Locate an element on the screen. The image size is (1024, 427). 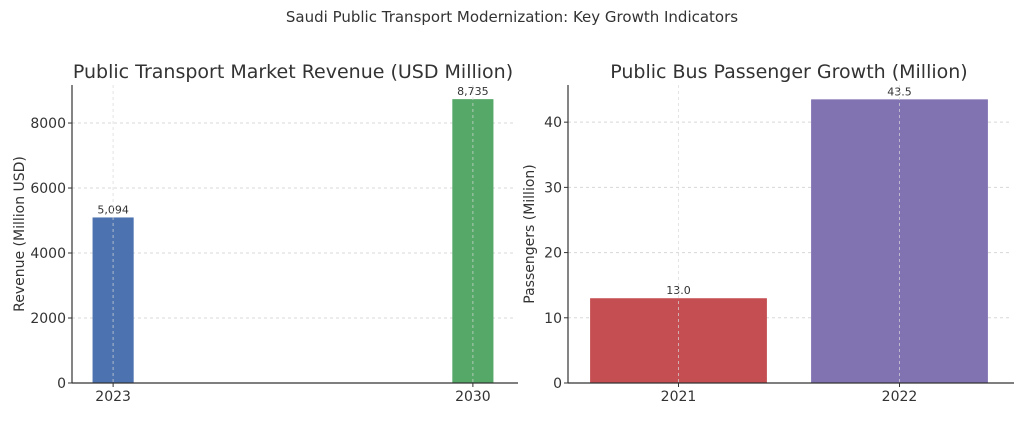
y-tick-label: 40 is located at coordinates (553, 123).